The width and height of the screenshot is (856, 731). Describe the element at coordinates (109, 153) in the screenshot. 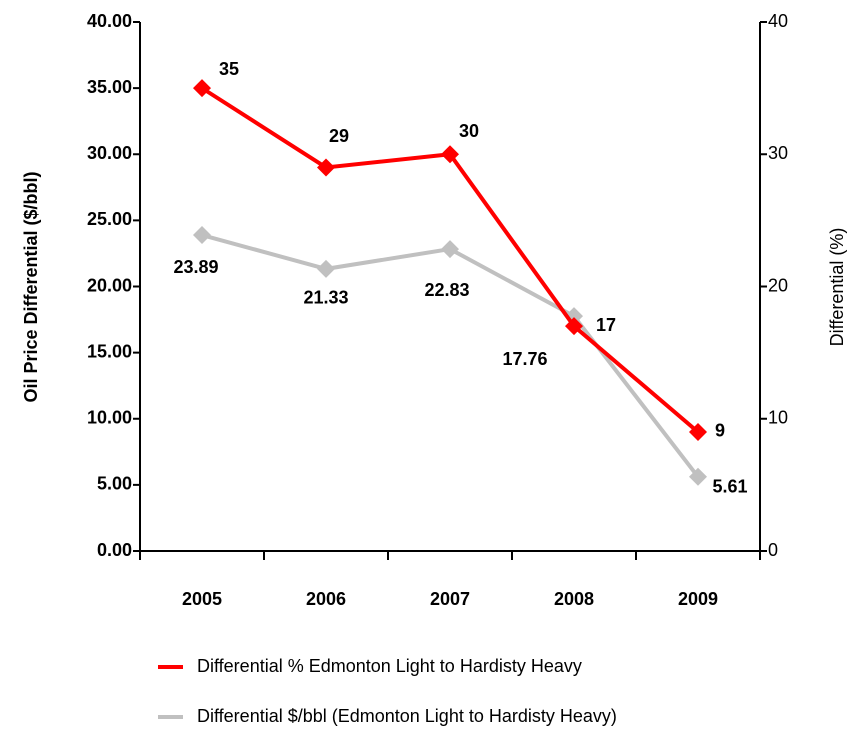

I see `y-tick-label: 30.00` at that location.